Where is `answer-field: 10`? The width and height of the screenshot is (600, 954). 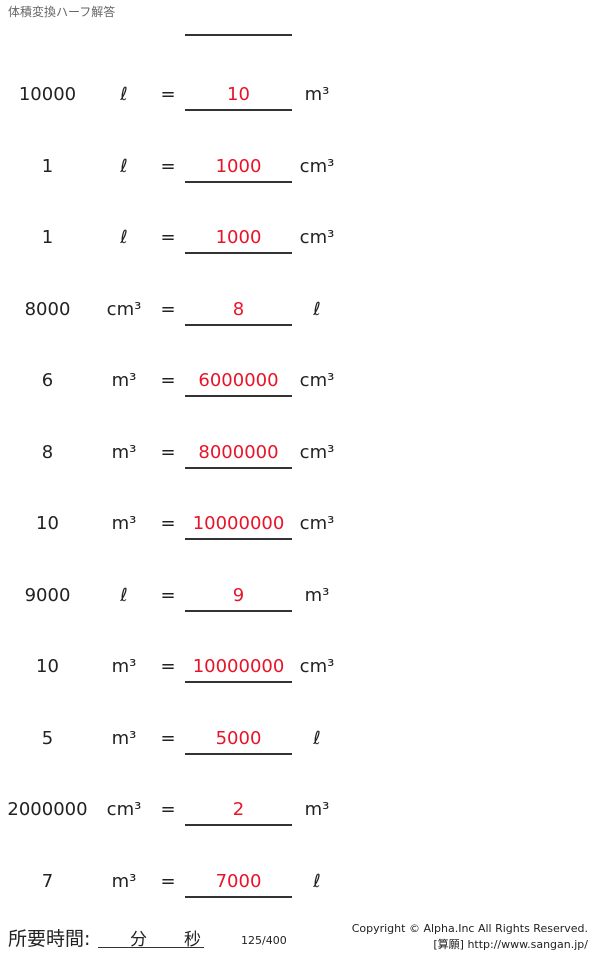 answer-field: 10 is located at coordinates (238, 95).